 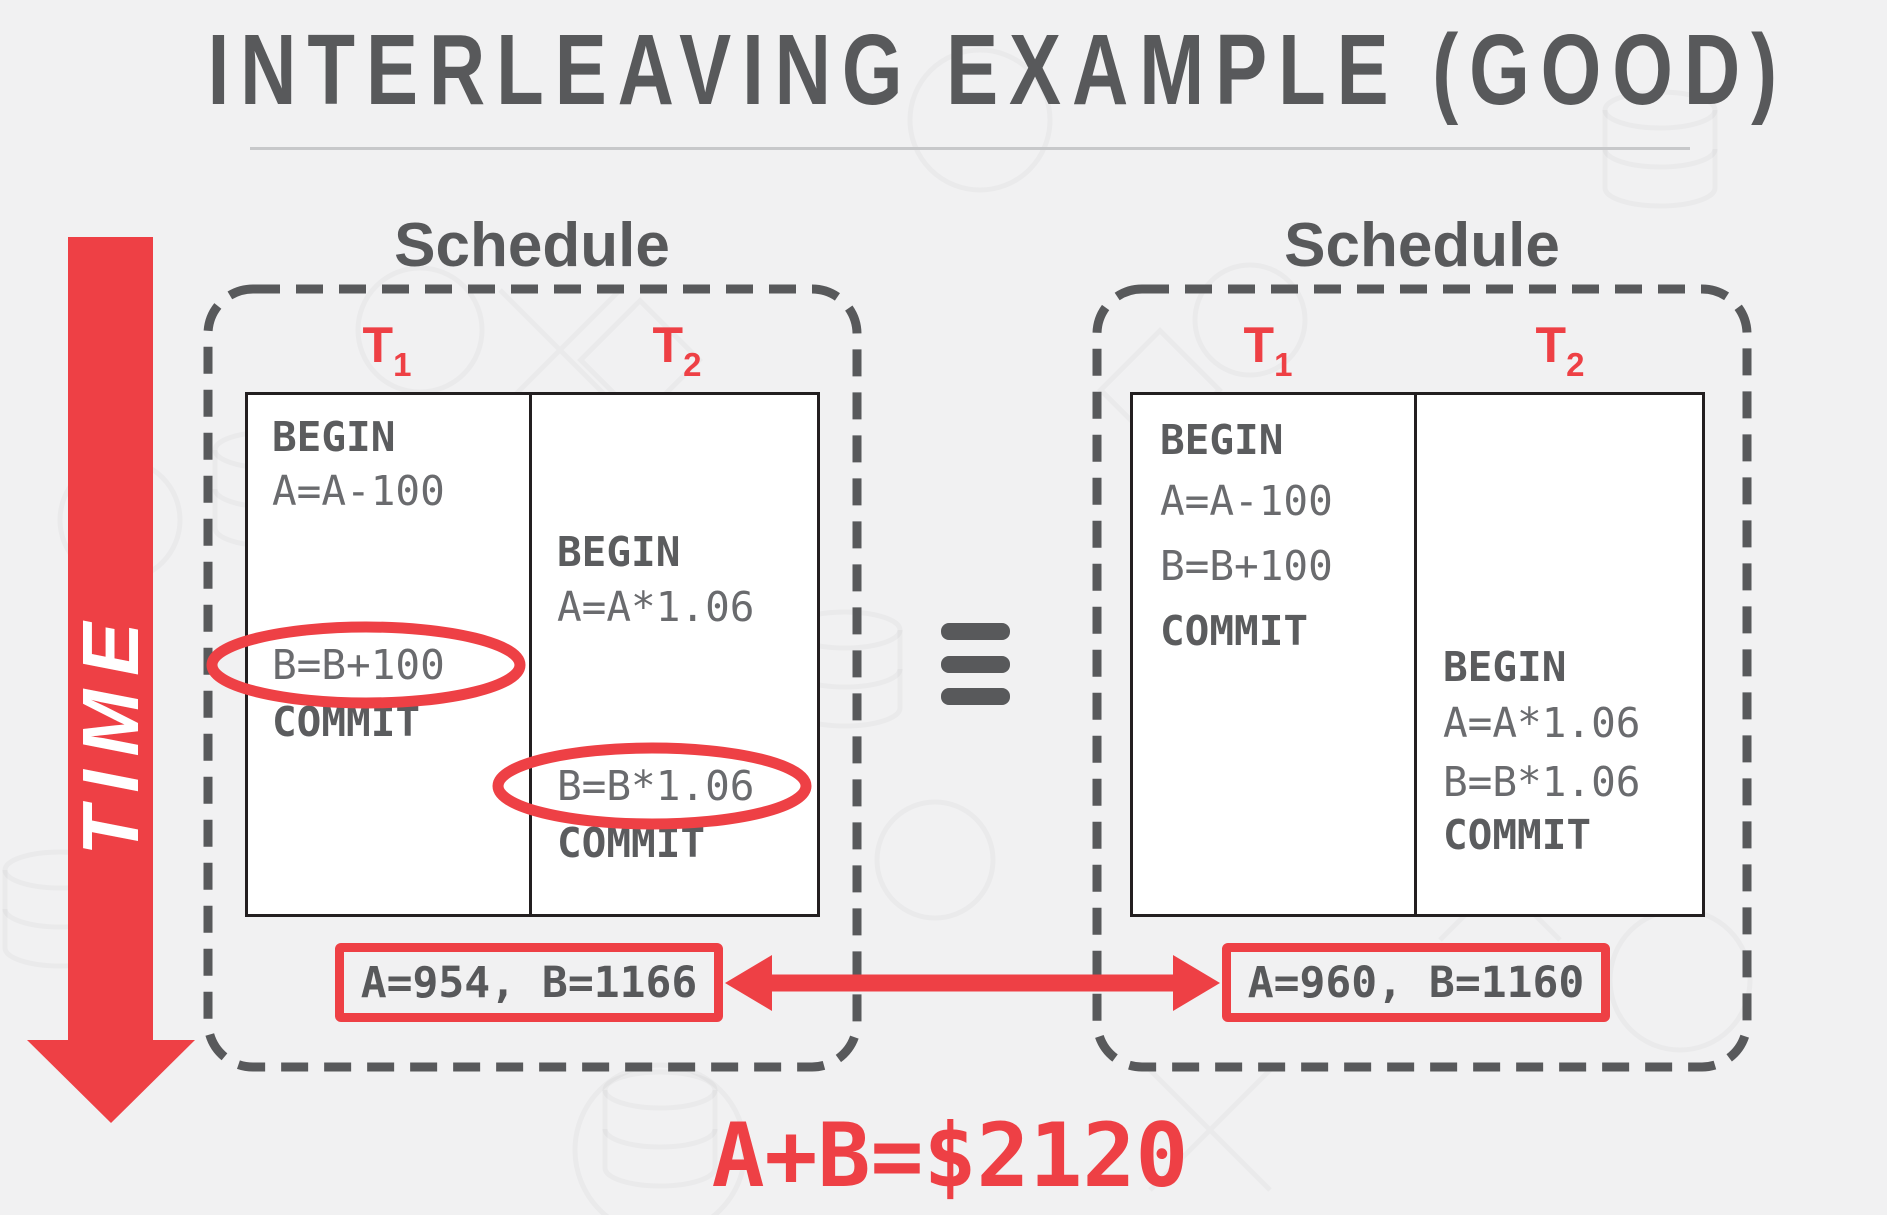 I want to click on slide-title: INTERLEAVING EXAMPLE (GOOD), so click(x=998, y=70).